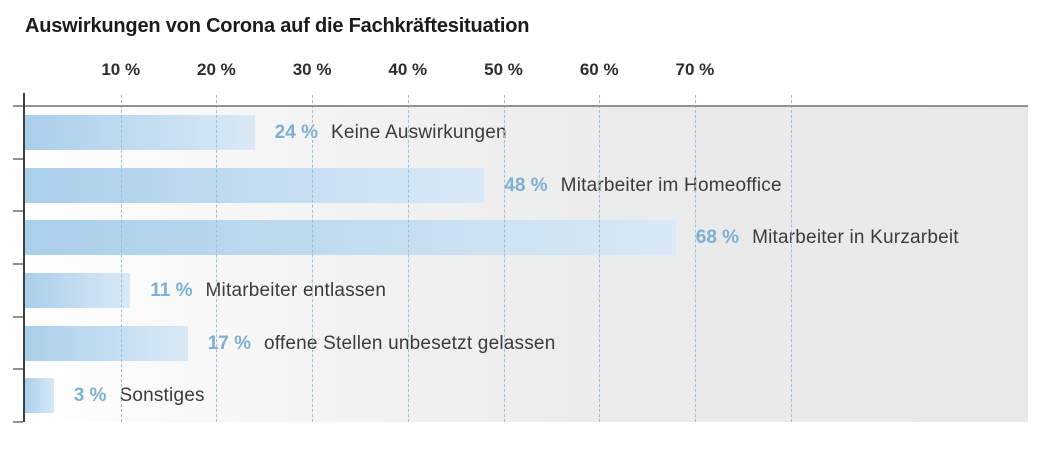  I want to click on bar-category-label: Mitarbeiter im Homeoffice, so click(671, 185).